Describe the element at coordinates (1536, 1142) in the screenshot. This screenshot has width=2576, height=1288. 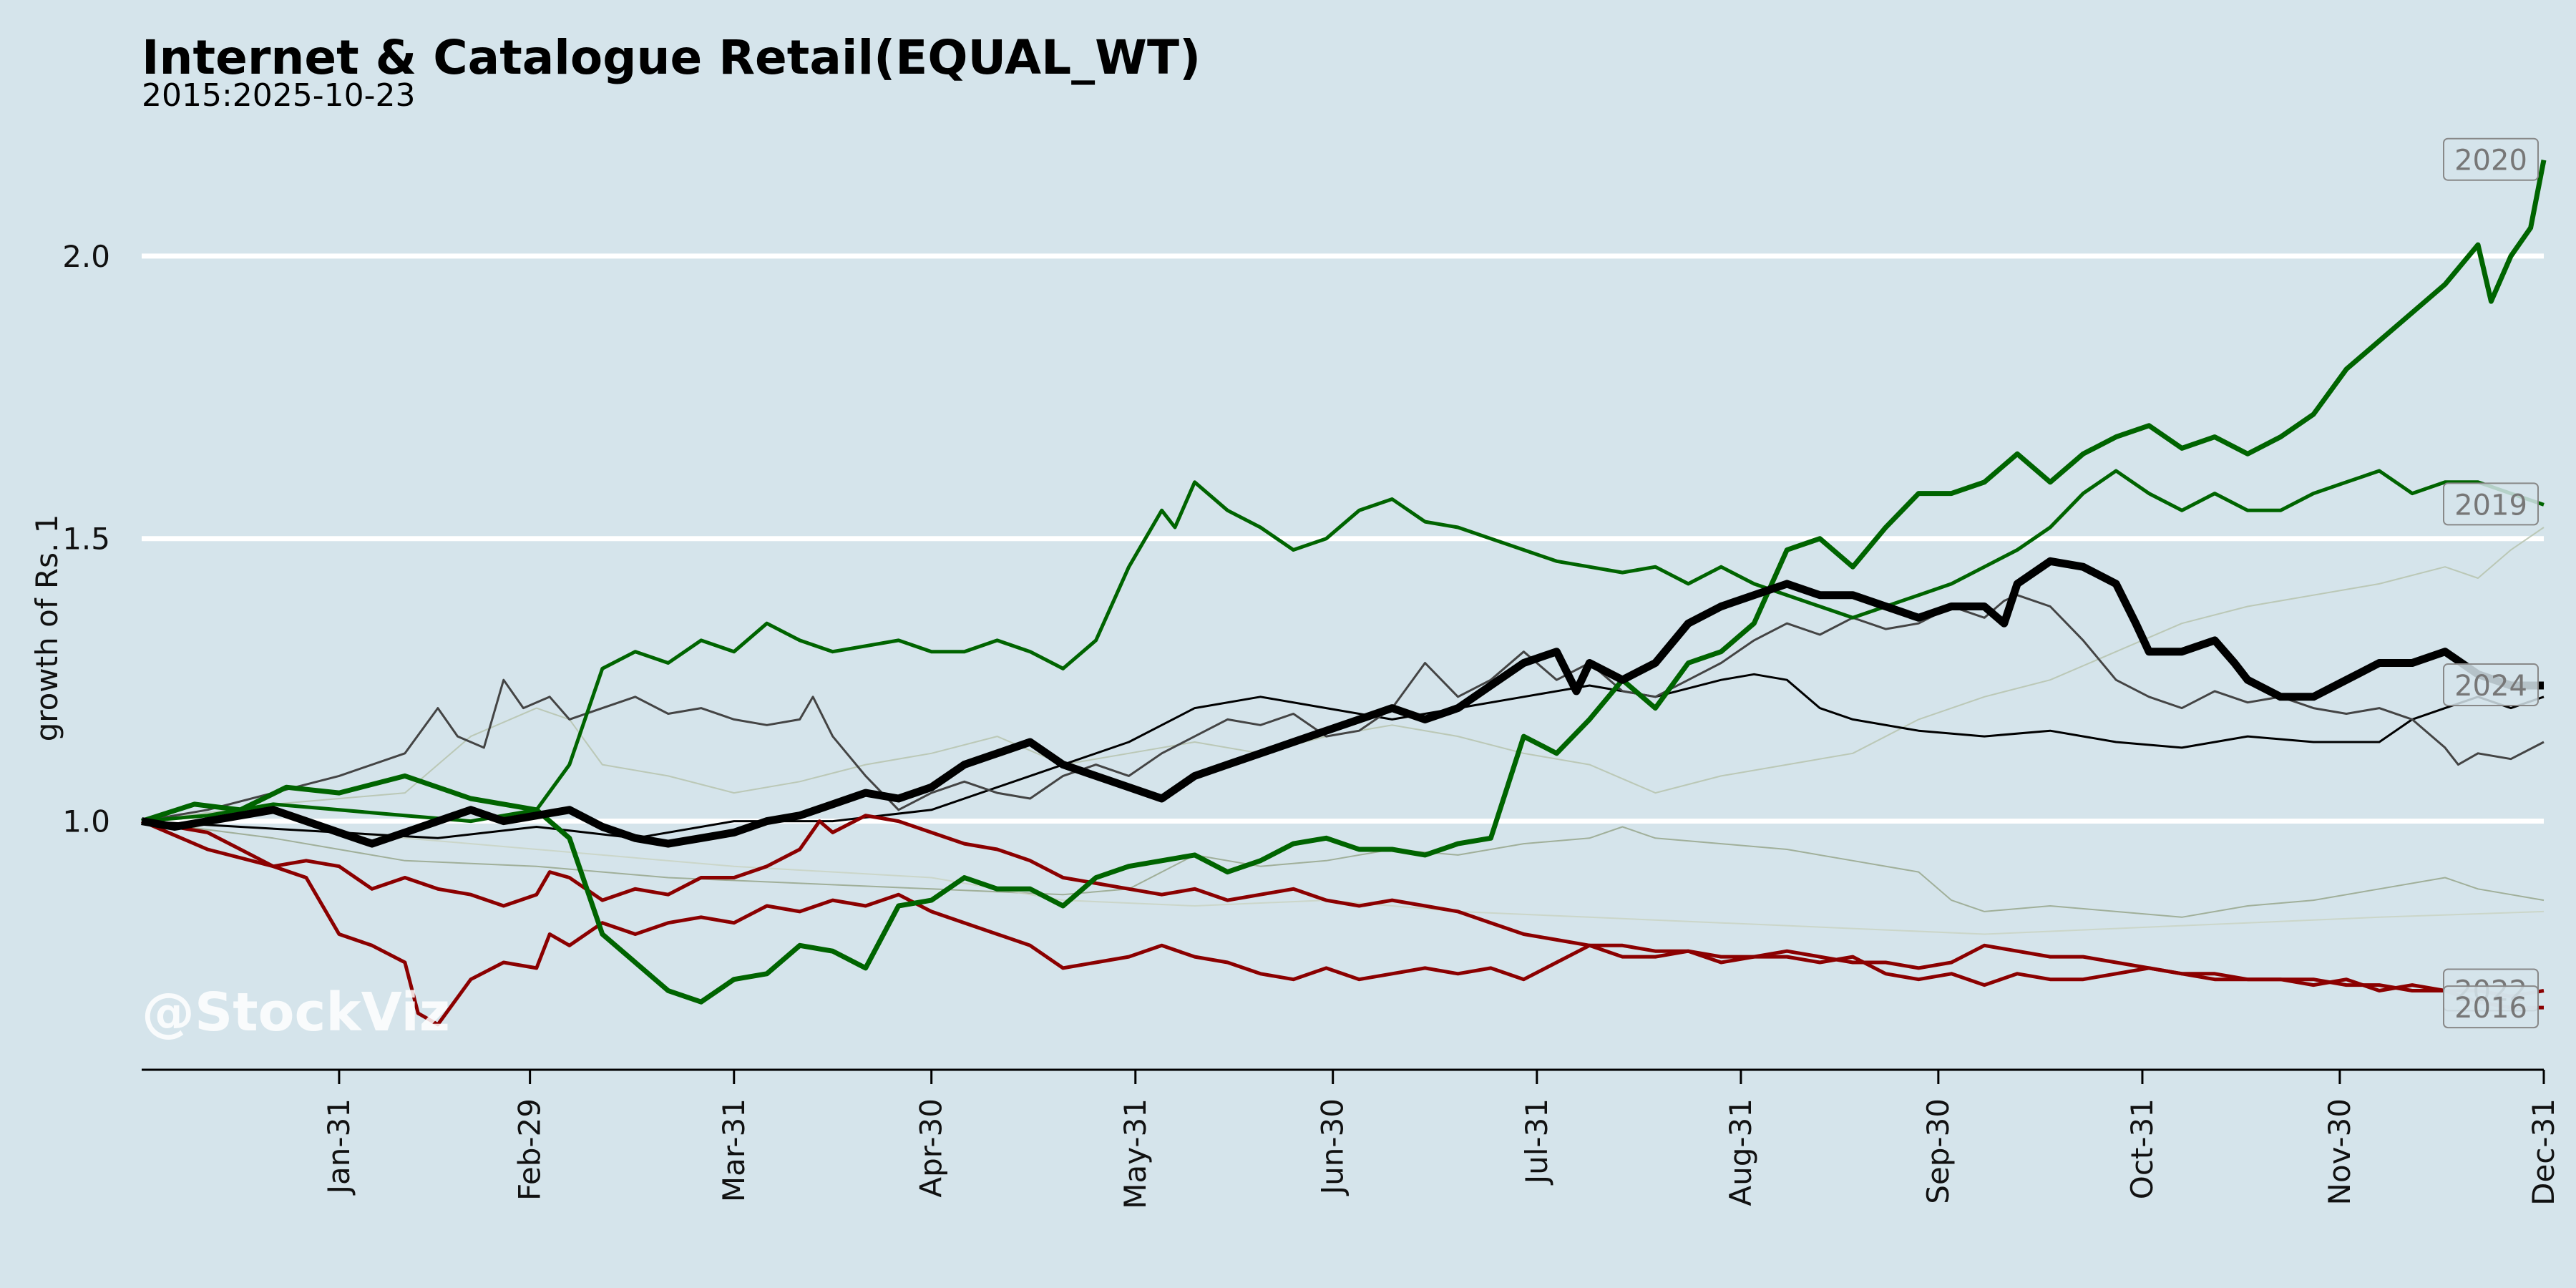
I see `x-tick-label: Jul-31` at that location.